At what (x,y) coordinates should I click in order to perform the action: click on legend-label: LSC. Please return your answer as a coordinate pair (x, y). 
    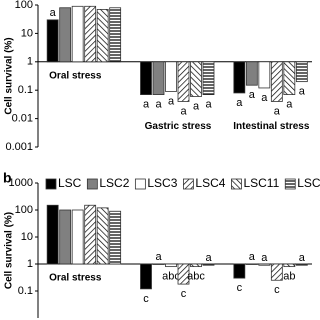
    Looking at the image, I should click on (70, 183).